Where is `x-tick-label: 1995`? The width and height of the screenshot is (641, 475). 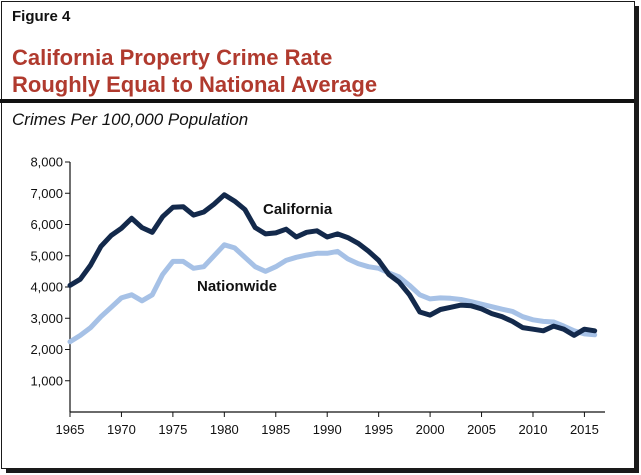
x-tick-label: 1995 is located at coordinates (378, 429).